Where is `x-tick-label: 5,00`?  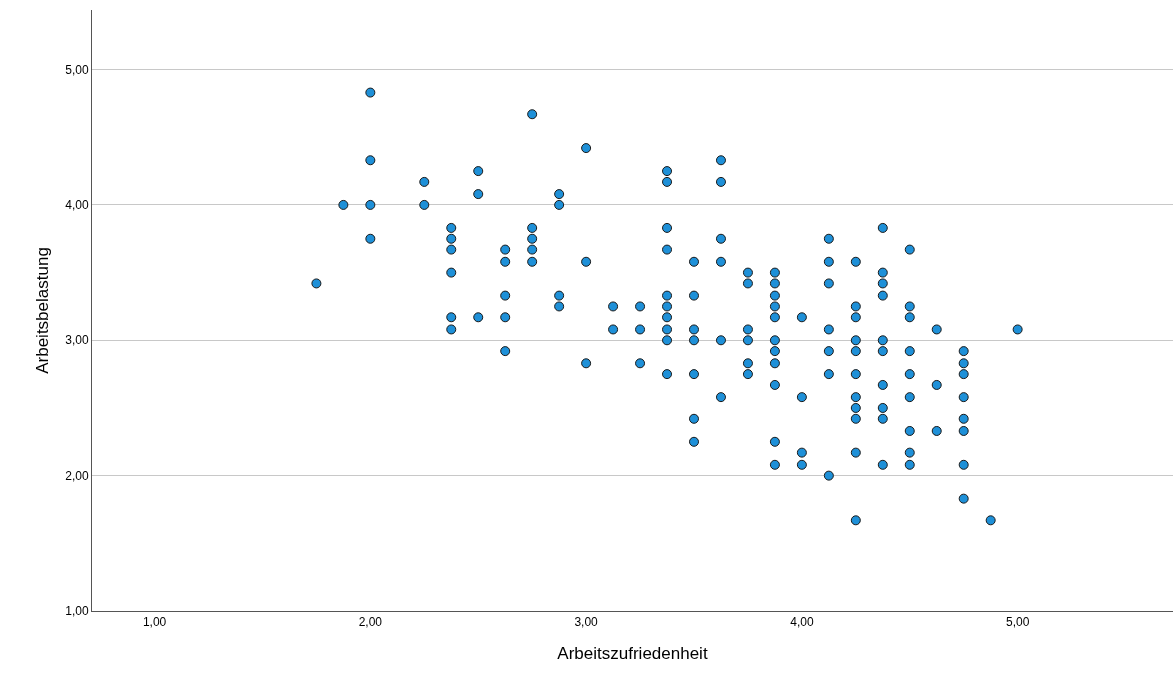 x-tick-label: 5,00 is located at coordinates (1017, 622).